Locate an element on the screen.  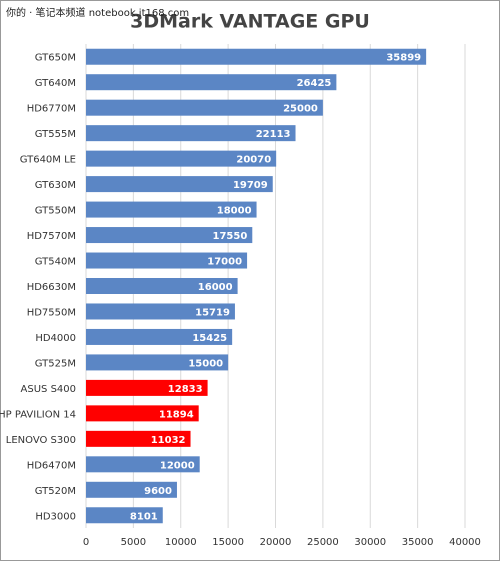
value-label: 15719 is located at coordinates (212, 312).